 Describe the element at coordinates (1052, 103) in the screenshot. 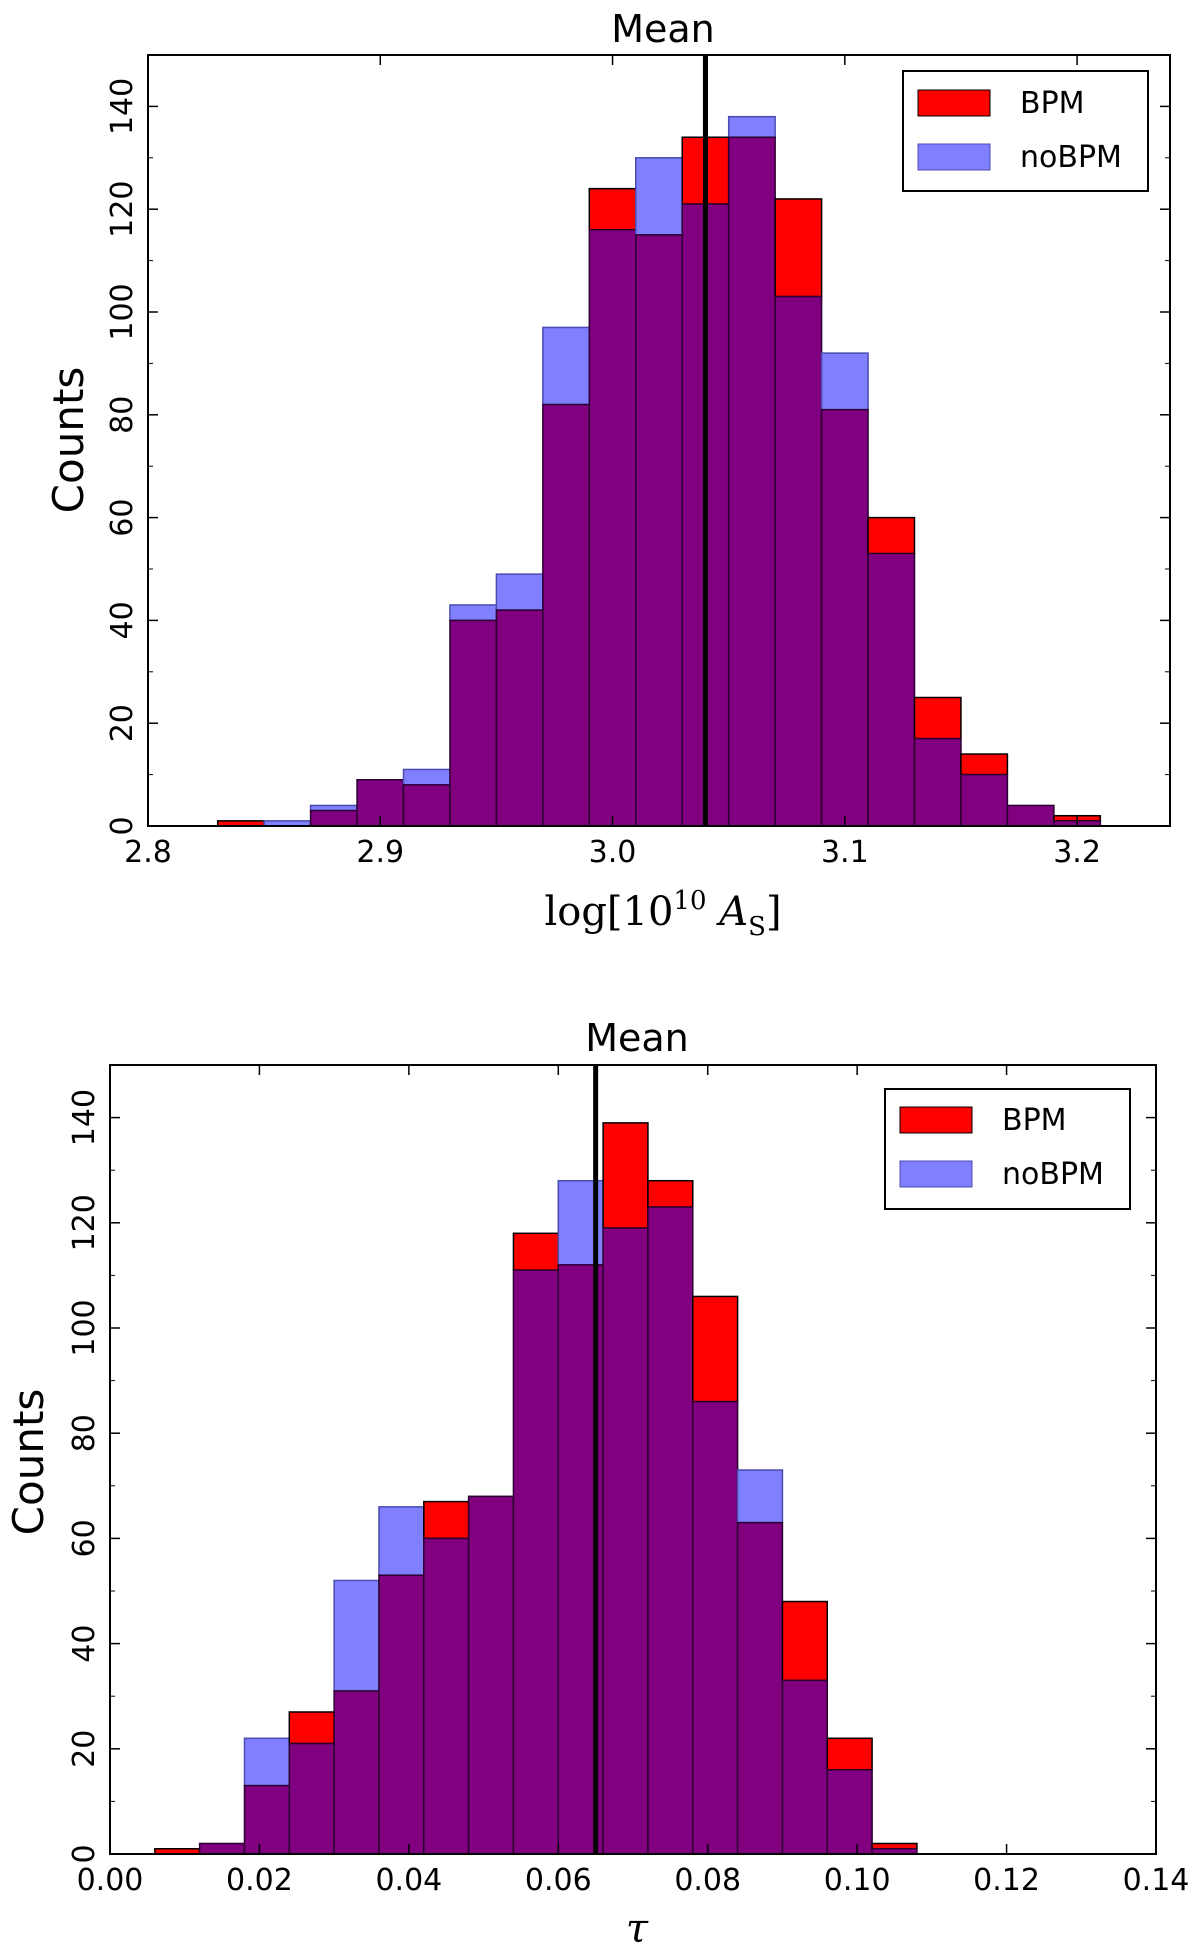

I see `legend-label-bpm-top: BPM` at that location.